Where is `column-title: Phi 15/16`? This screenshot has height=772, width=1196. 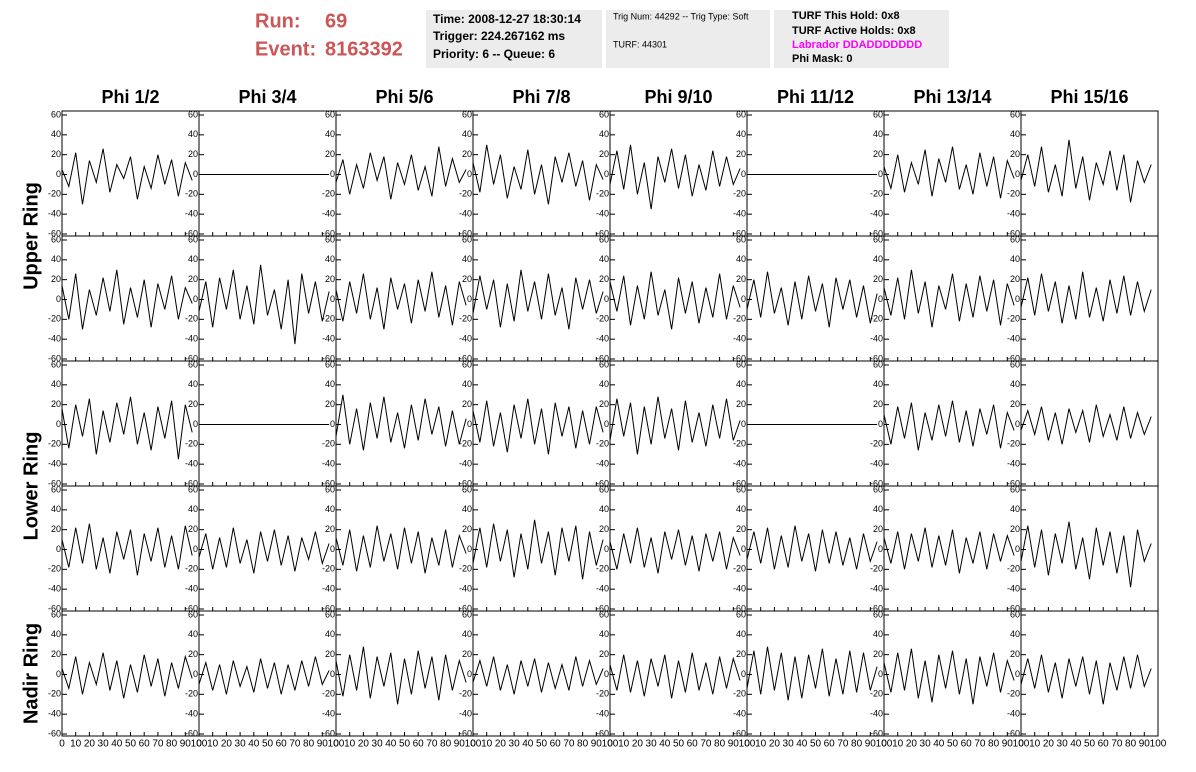 column-title: Phi 15/16 is located at coordinates (1089, 97).